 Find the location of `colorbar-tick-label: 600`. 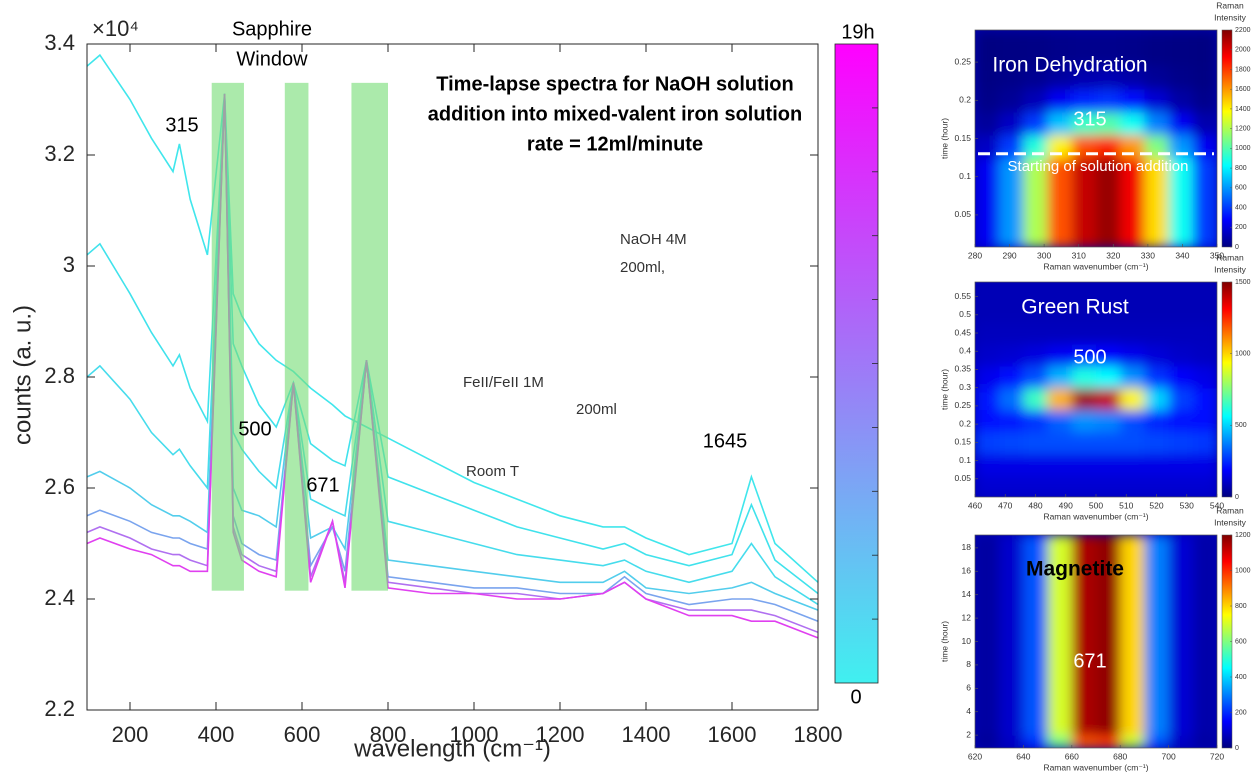

colorbar-tick-label: 600 is located at coordinates (1241, 188).